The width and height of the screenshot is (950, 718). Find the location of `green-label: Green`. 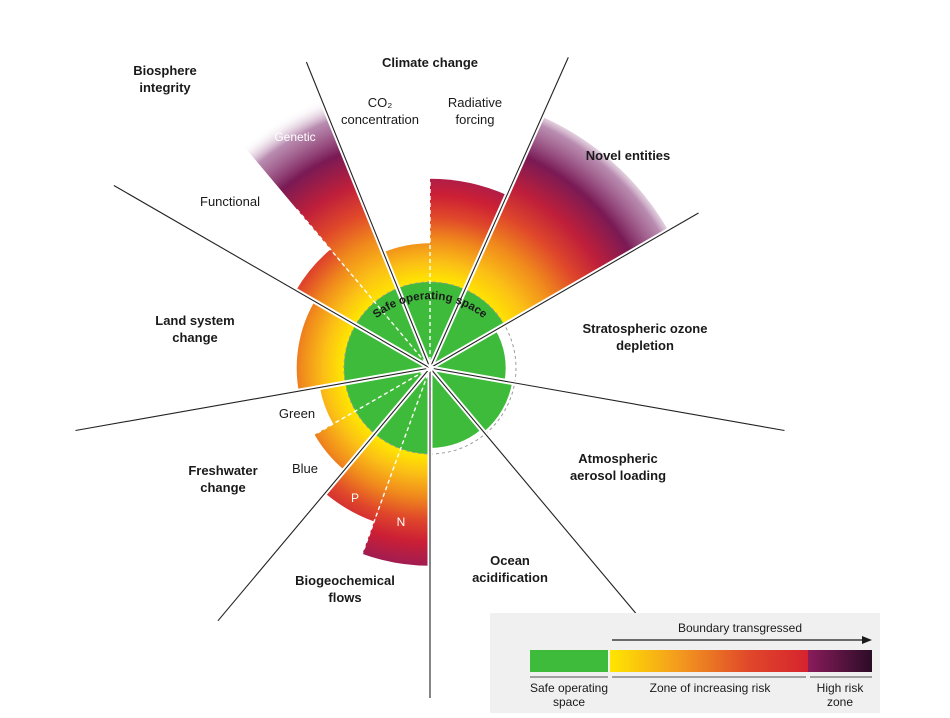

green-label: Green is located at coordinates (297, 413).